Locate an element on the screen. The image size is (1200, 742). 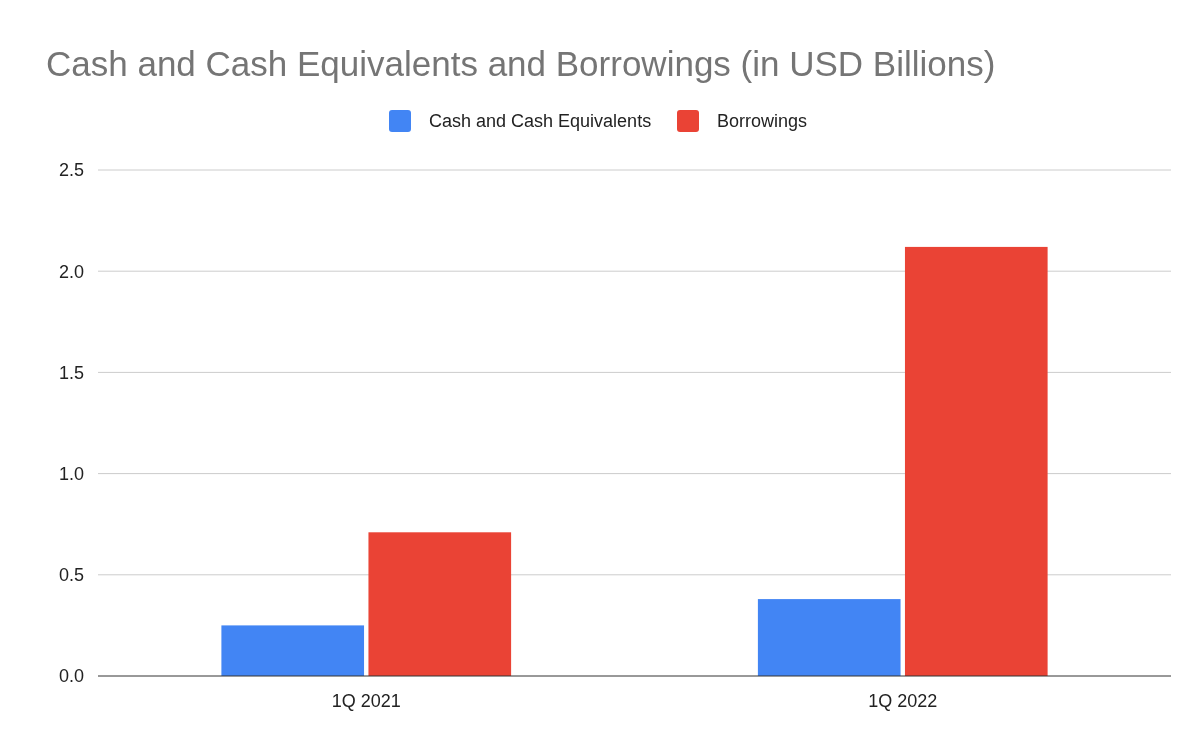
y-tick-label: 0.5 is located at coordinates (71, 575).